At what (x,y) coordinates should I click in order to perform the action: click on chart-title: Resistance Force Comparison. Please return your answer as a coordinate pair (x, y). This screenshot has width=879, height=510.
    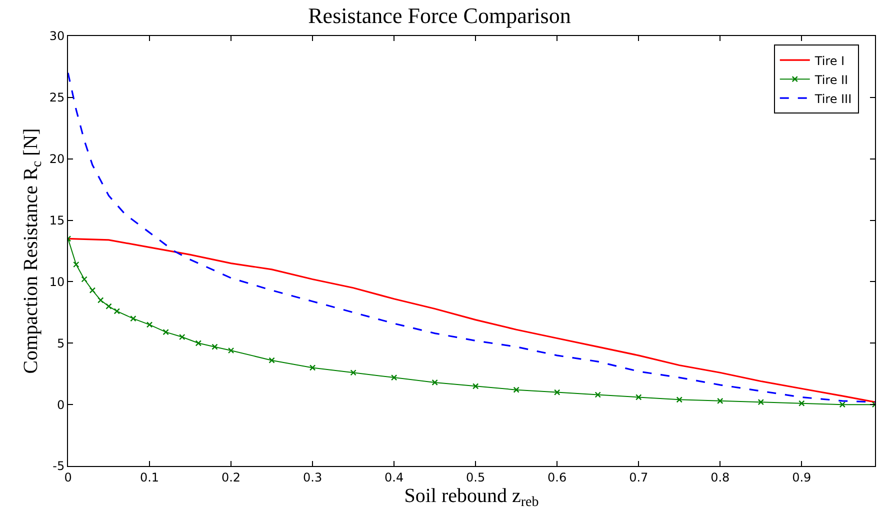
    Looking at the image, I should click on (439, 15).